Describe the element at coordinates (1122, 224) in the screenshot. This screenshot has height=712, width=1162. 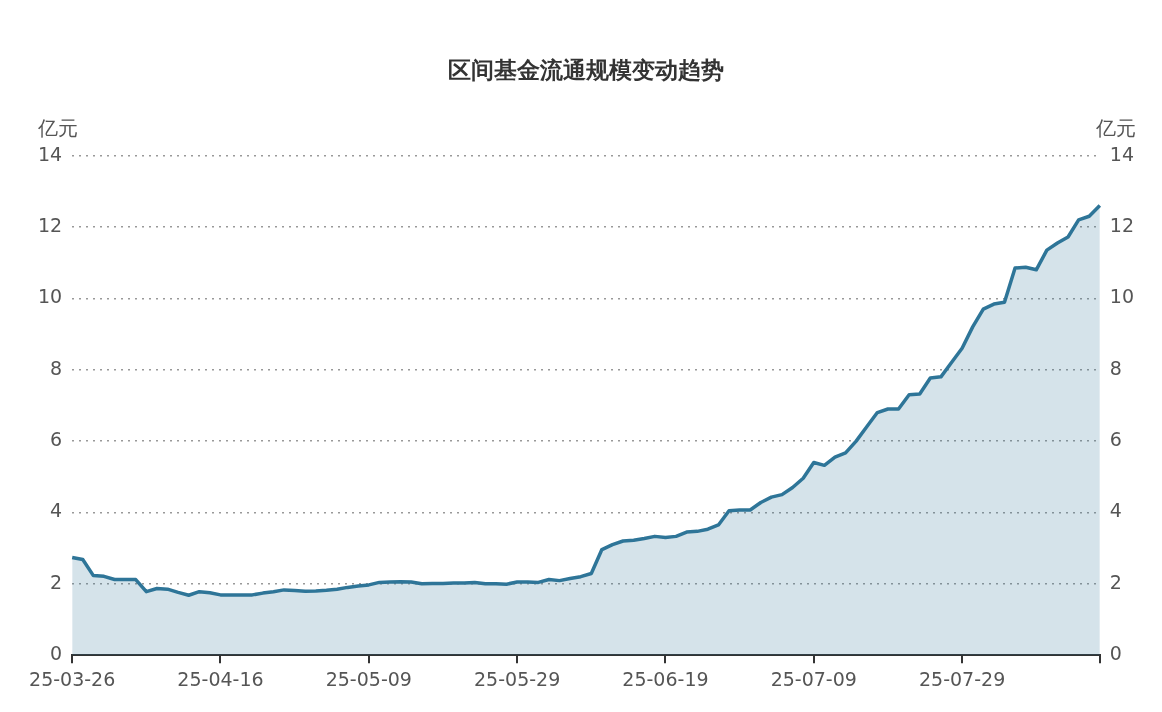
I see `y2-tick-label: 12` at that location.